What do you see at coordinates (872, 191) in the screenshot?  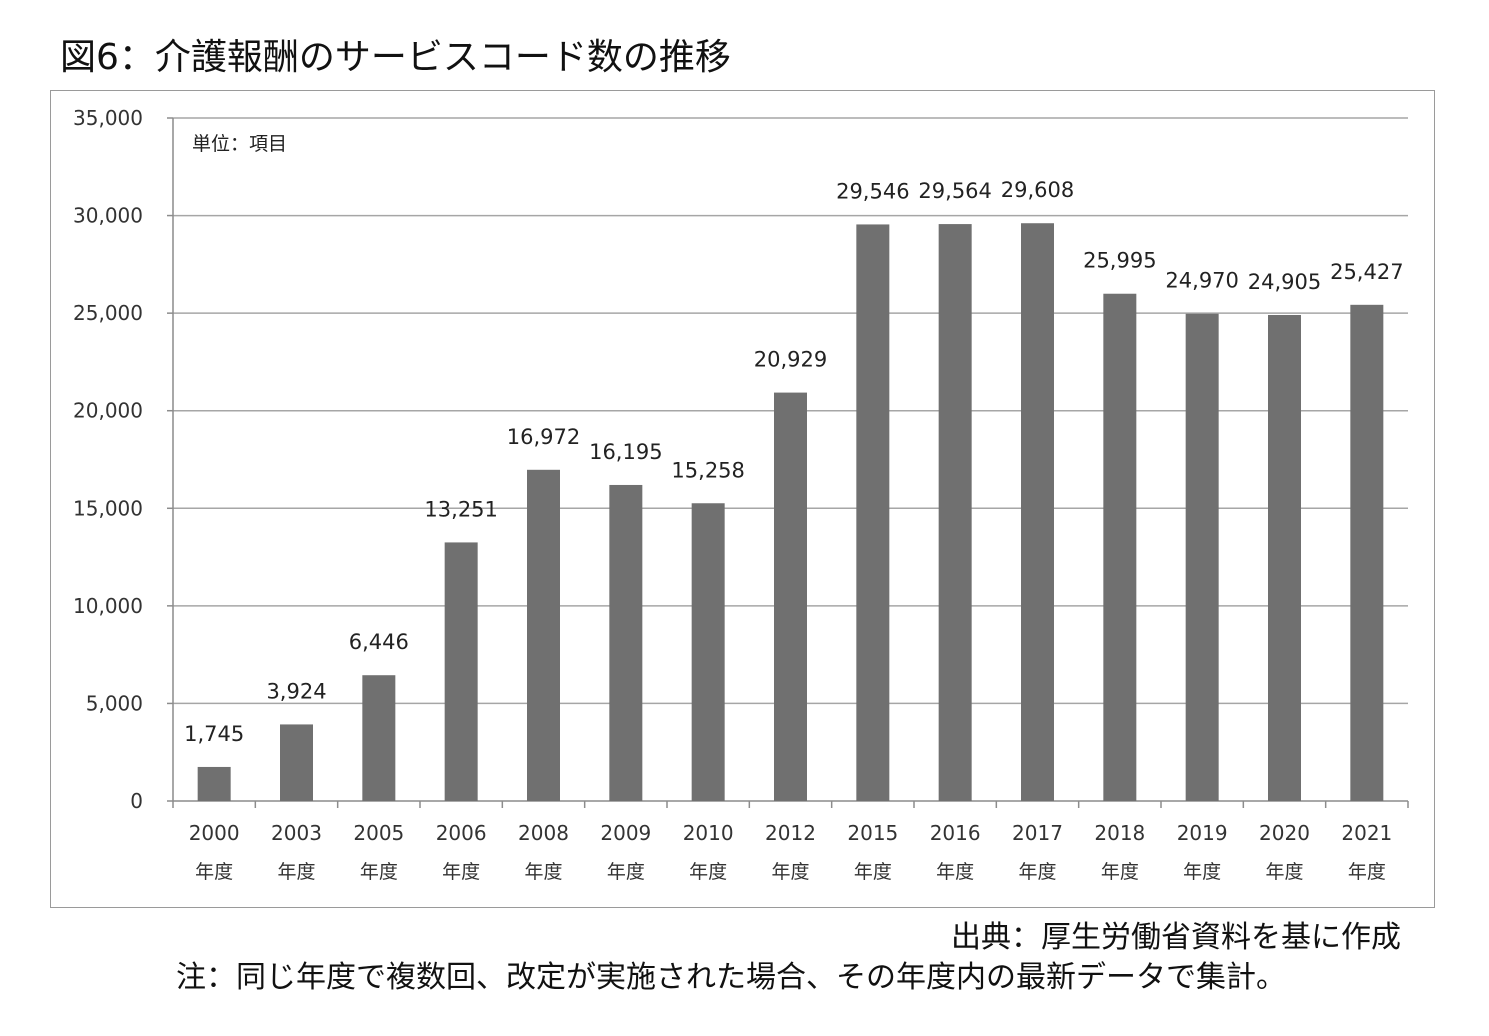 I see `data-label-2015: 29,546` at bounding box center [872, 191].